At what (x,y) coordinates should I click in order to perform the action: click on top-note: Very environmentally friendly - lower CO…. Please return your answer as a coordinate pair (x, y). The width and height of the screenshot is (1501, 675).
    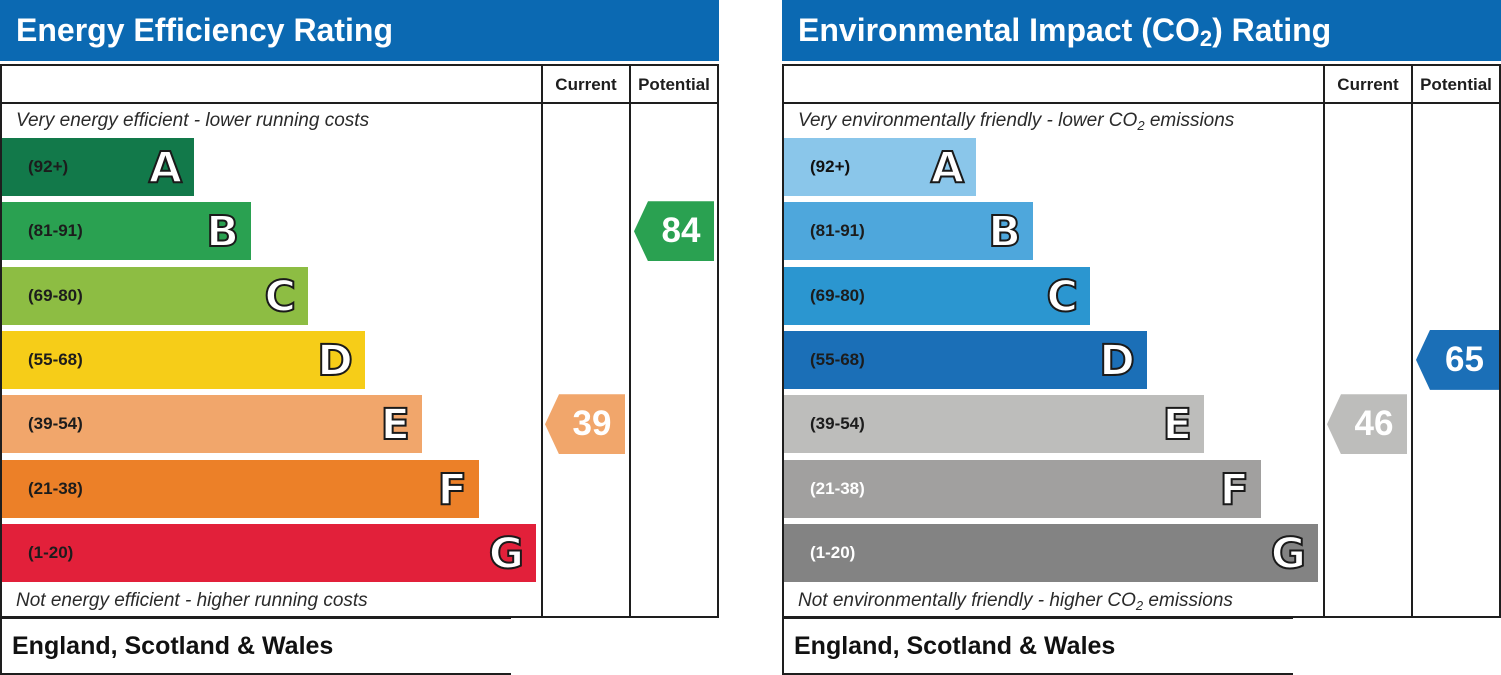
    Looking at the image, I should click on (1016, 121).